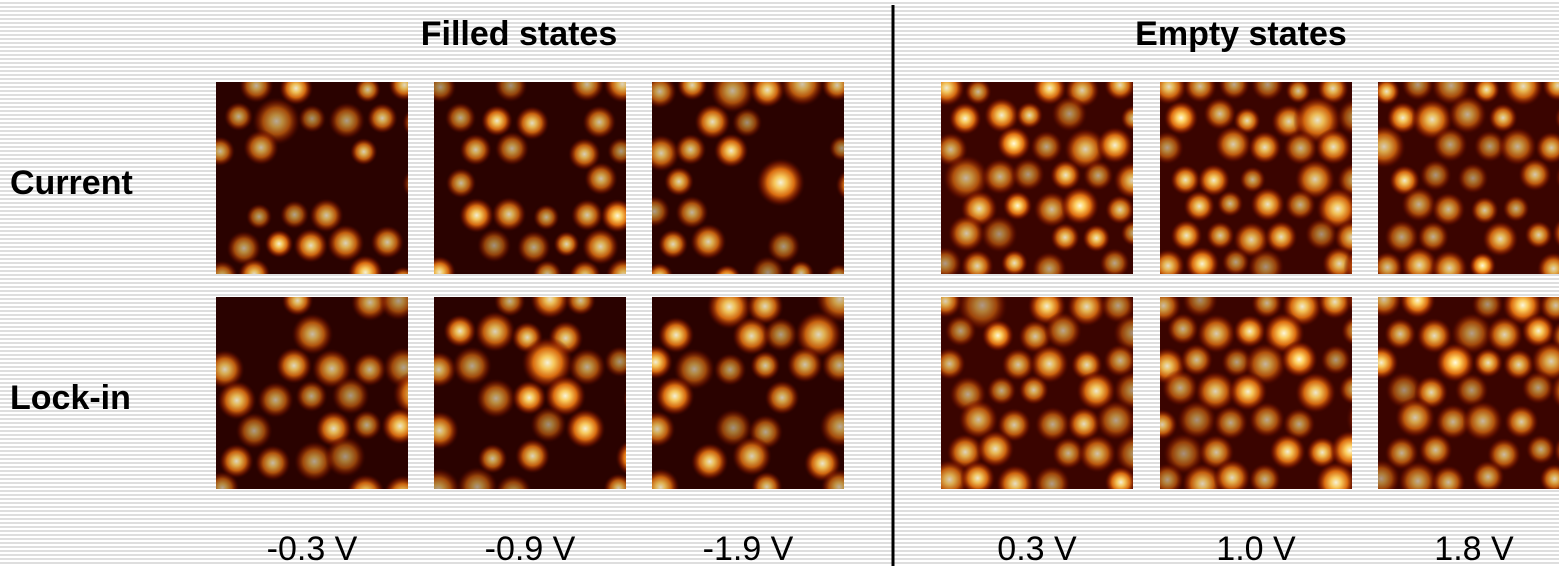 This screenshot has width=1559, height=566. Describe the element at coordinates (71, 183) in the screenshot. I see `row-label: Current` at that location.